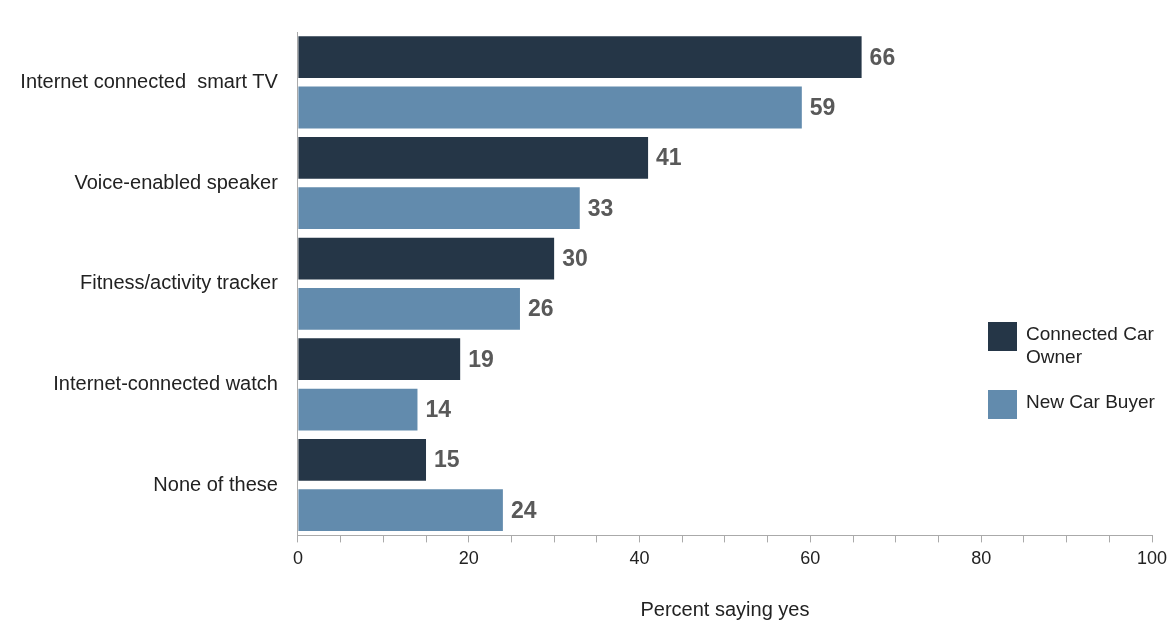  I want to click on y-tick-label: None of these, so click(215, 483).